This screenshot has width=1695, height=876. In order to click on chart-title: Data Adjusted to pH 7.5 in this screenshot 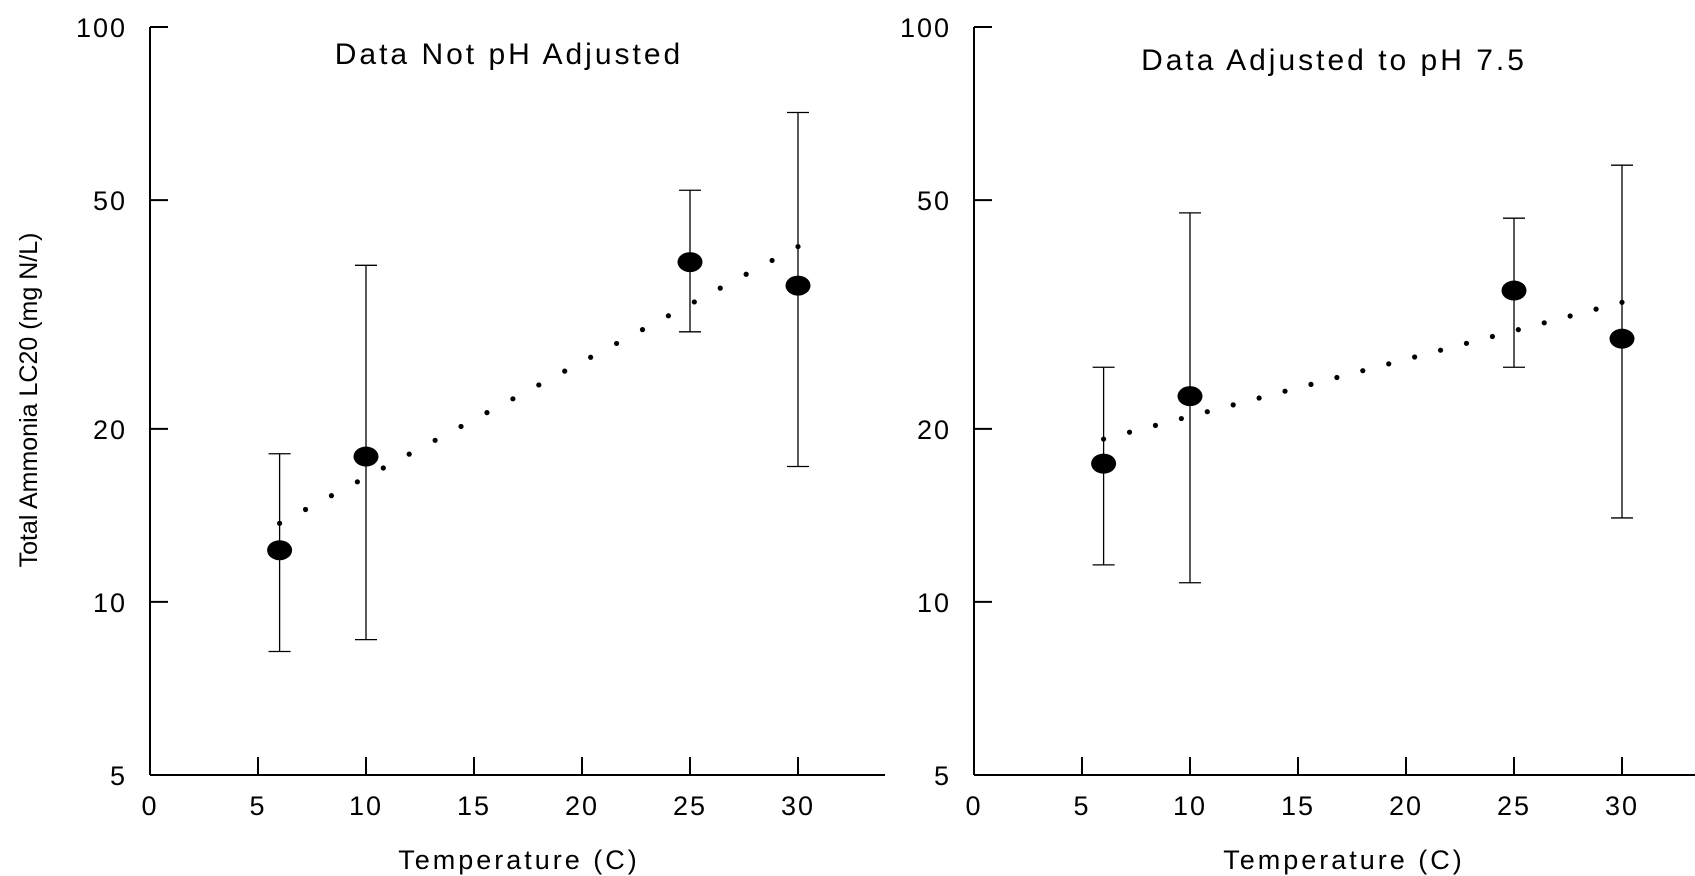, I will do `click(1334, 60)`.